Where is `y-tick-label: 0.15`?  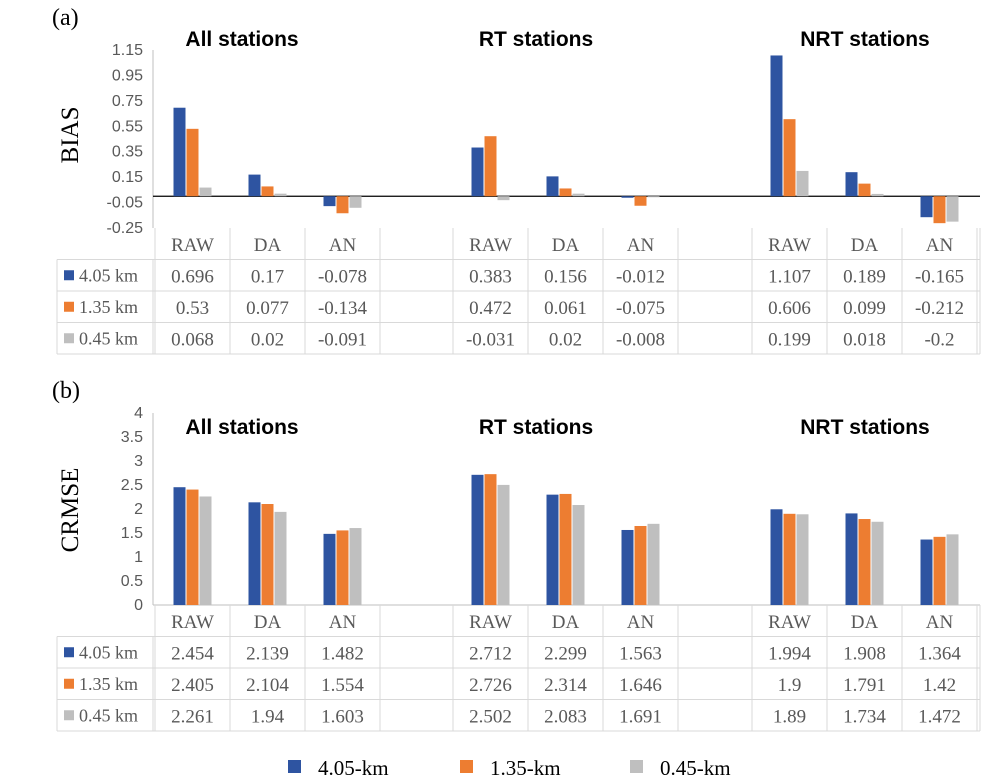
y-tick-label: 0.15 is located at coordinates (127, 177).